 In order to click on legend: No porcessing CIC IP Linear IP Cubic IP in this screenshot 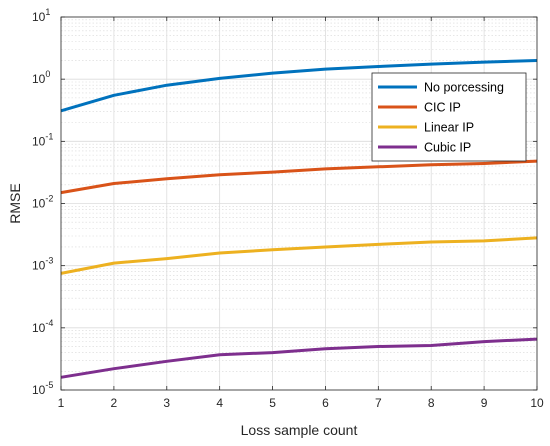, I will do `click(449, 117)`.